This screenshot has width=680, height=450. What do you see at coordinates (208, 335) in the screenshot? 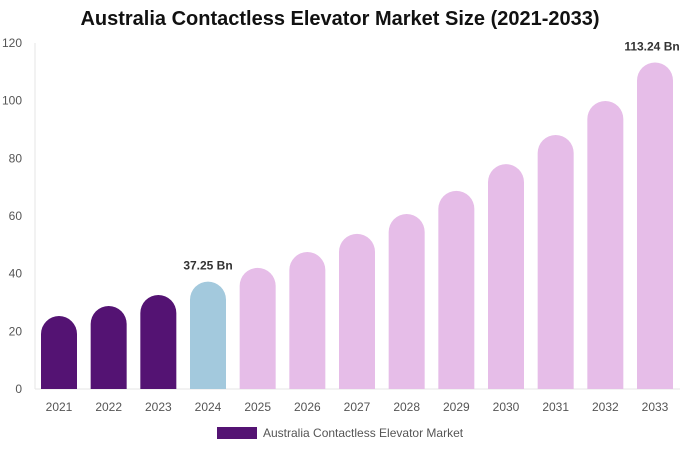
I see `bar-2024` at bounding box center [208, 335].